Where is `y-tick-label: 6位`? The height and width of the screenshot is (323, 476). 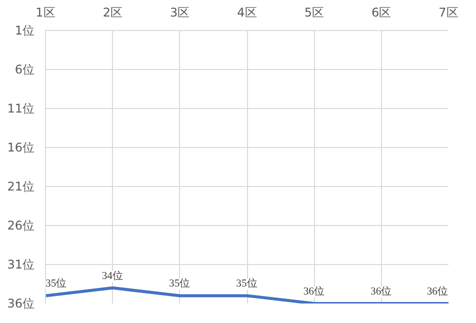 y-tick-label: 6位 is located at coordinates (24, 69).